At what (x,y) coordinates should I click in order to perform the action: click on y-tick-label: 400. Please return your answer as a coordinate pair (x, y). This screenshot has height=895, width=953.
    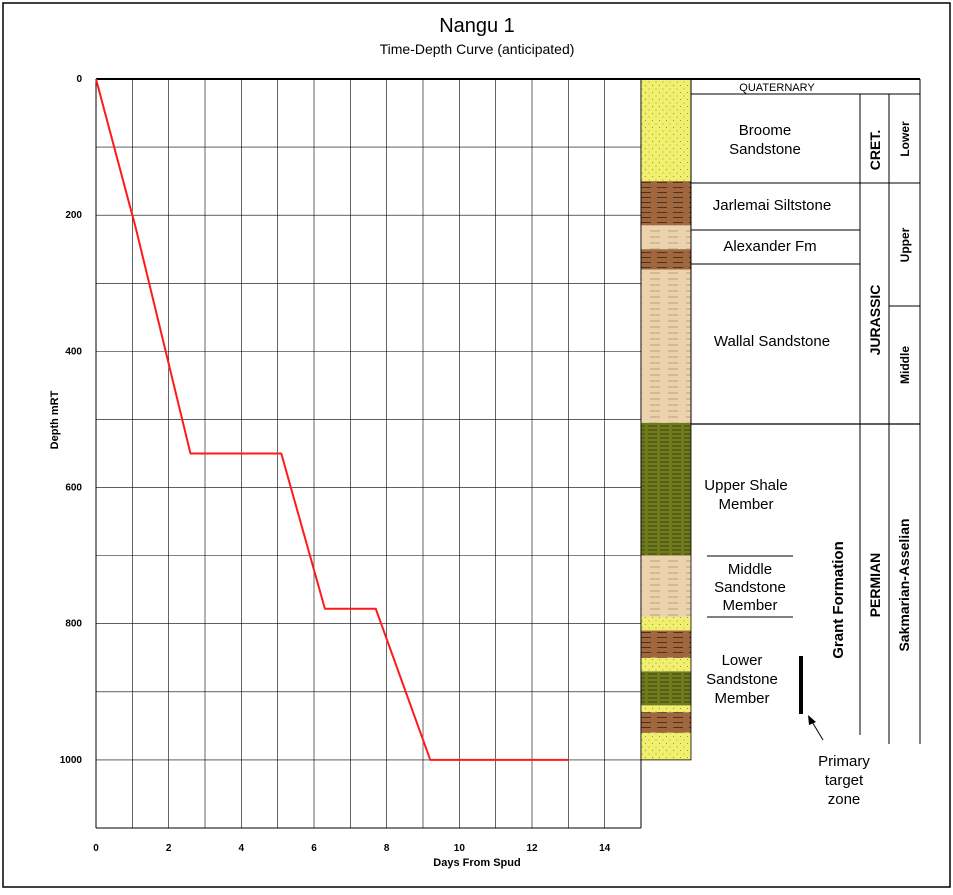
    Looking at the image, I should click on (73, 351).